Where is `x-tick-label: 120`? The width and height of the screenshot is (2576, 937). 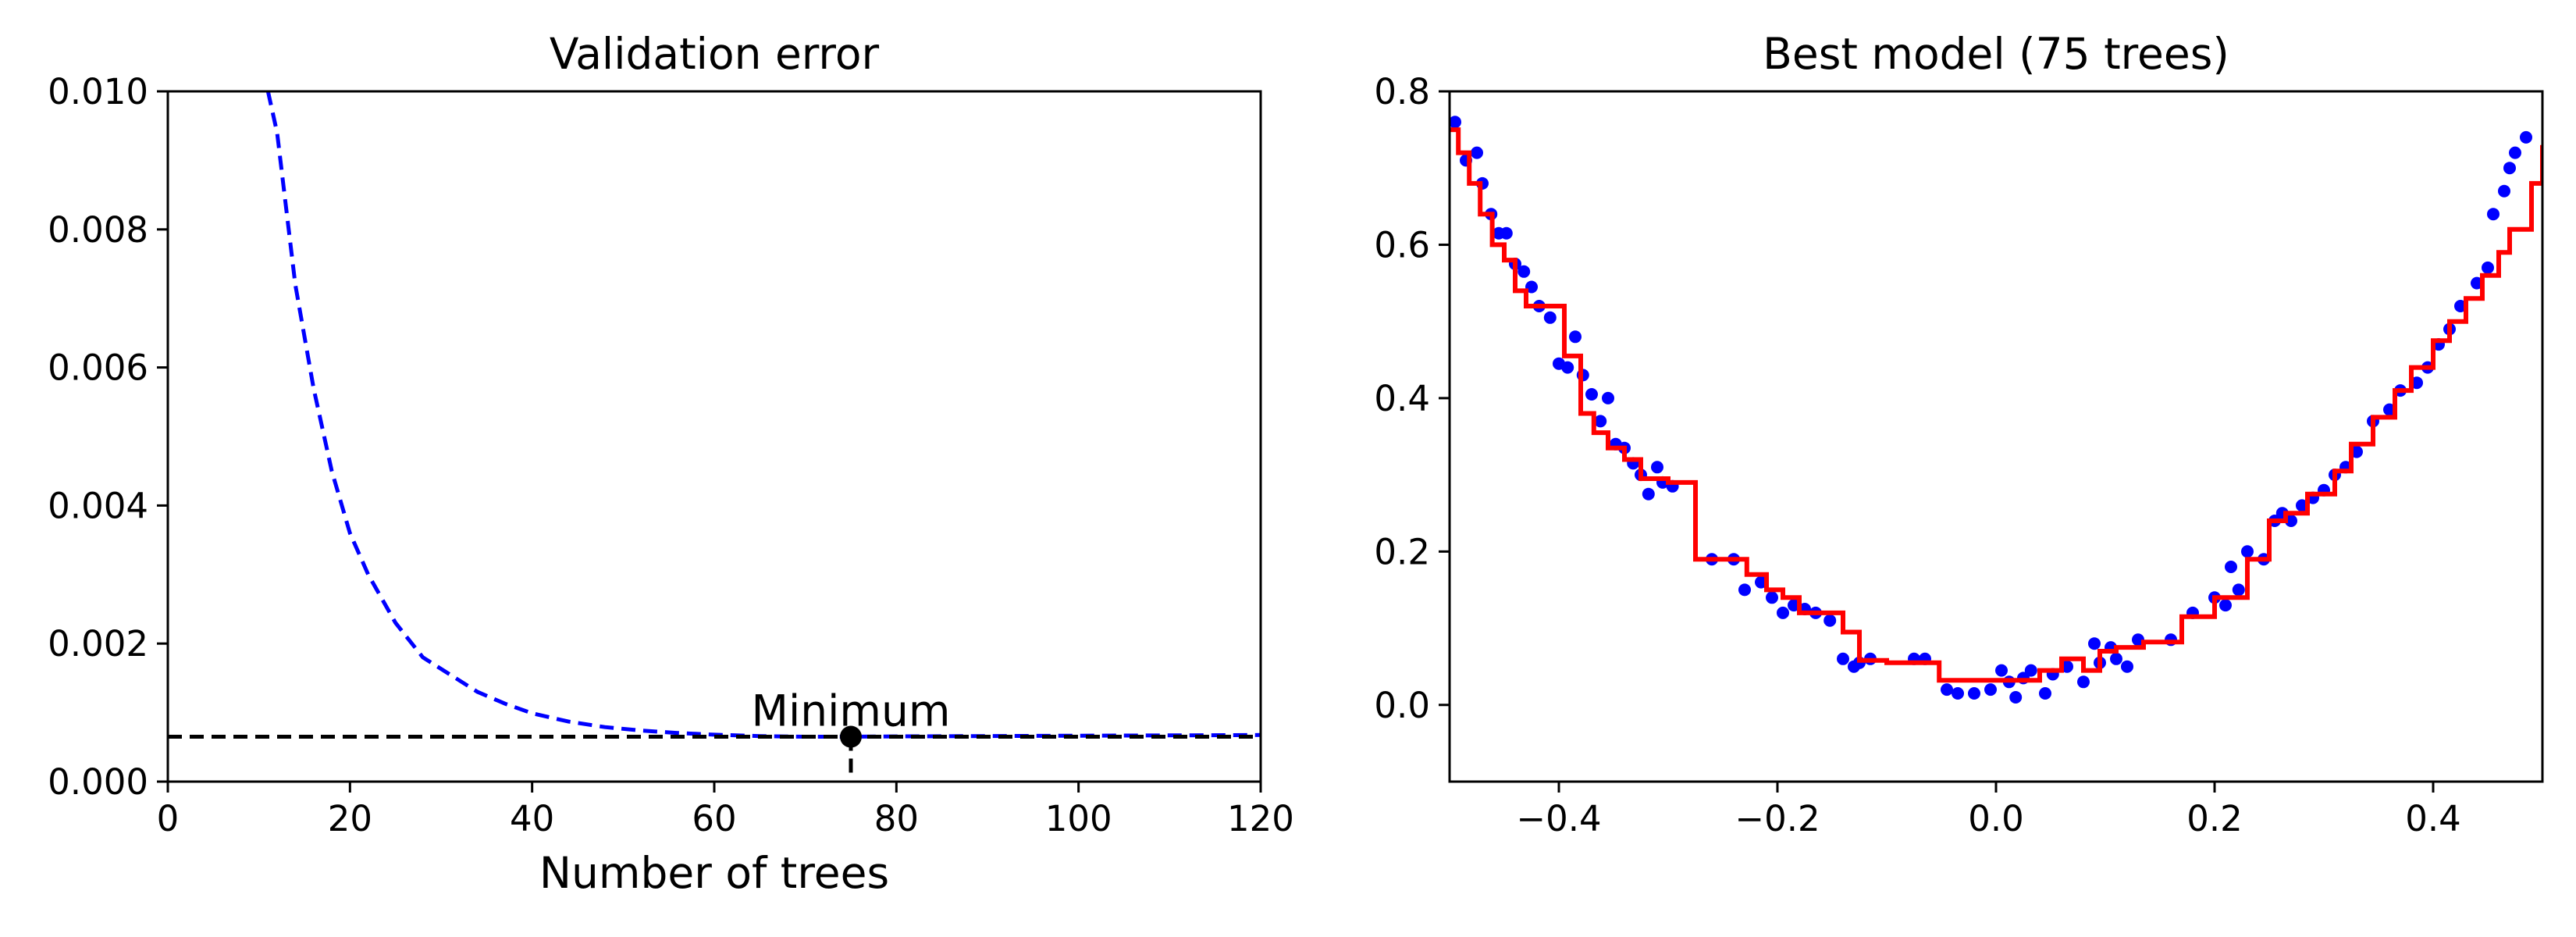 x-tick-label: 120 is located at coordinates (1260, 818).